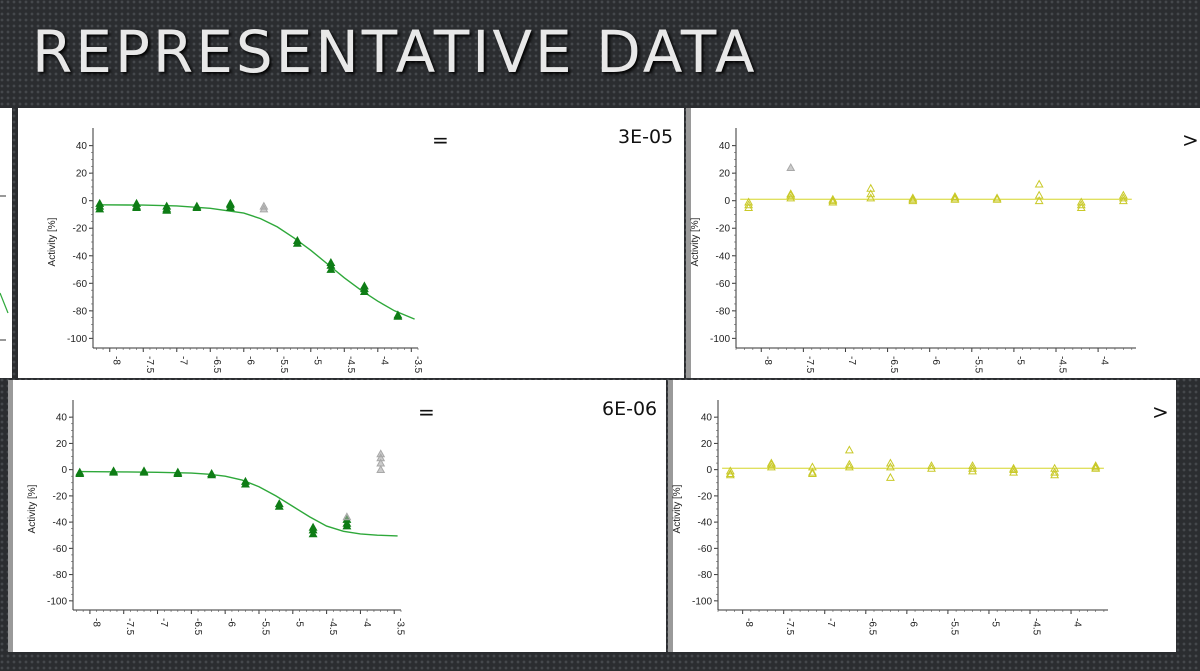 The height and width of the screenshot is (671, 1200). Describe the element at coordinates (646, 137) in the screenshot. I see `potency-value: 3E-05` at that location.